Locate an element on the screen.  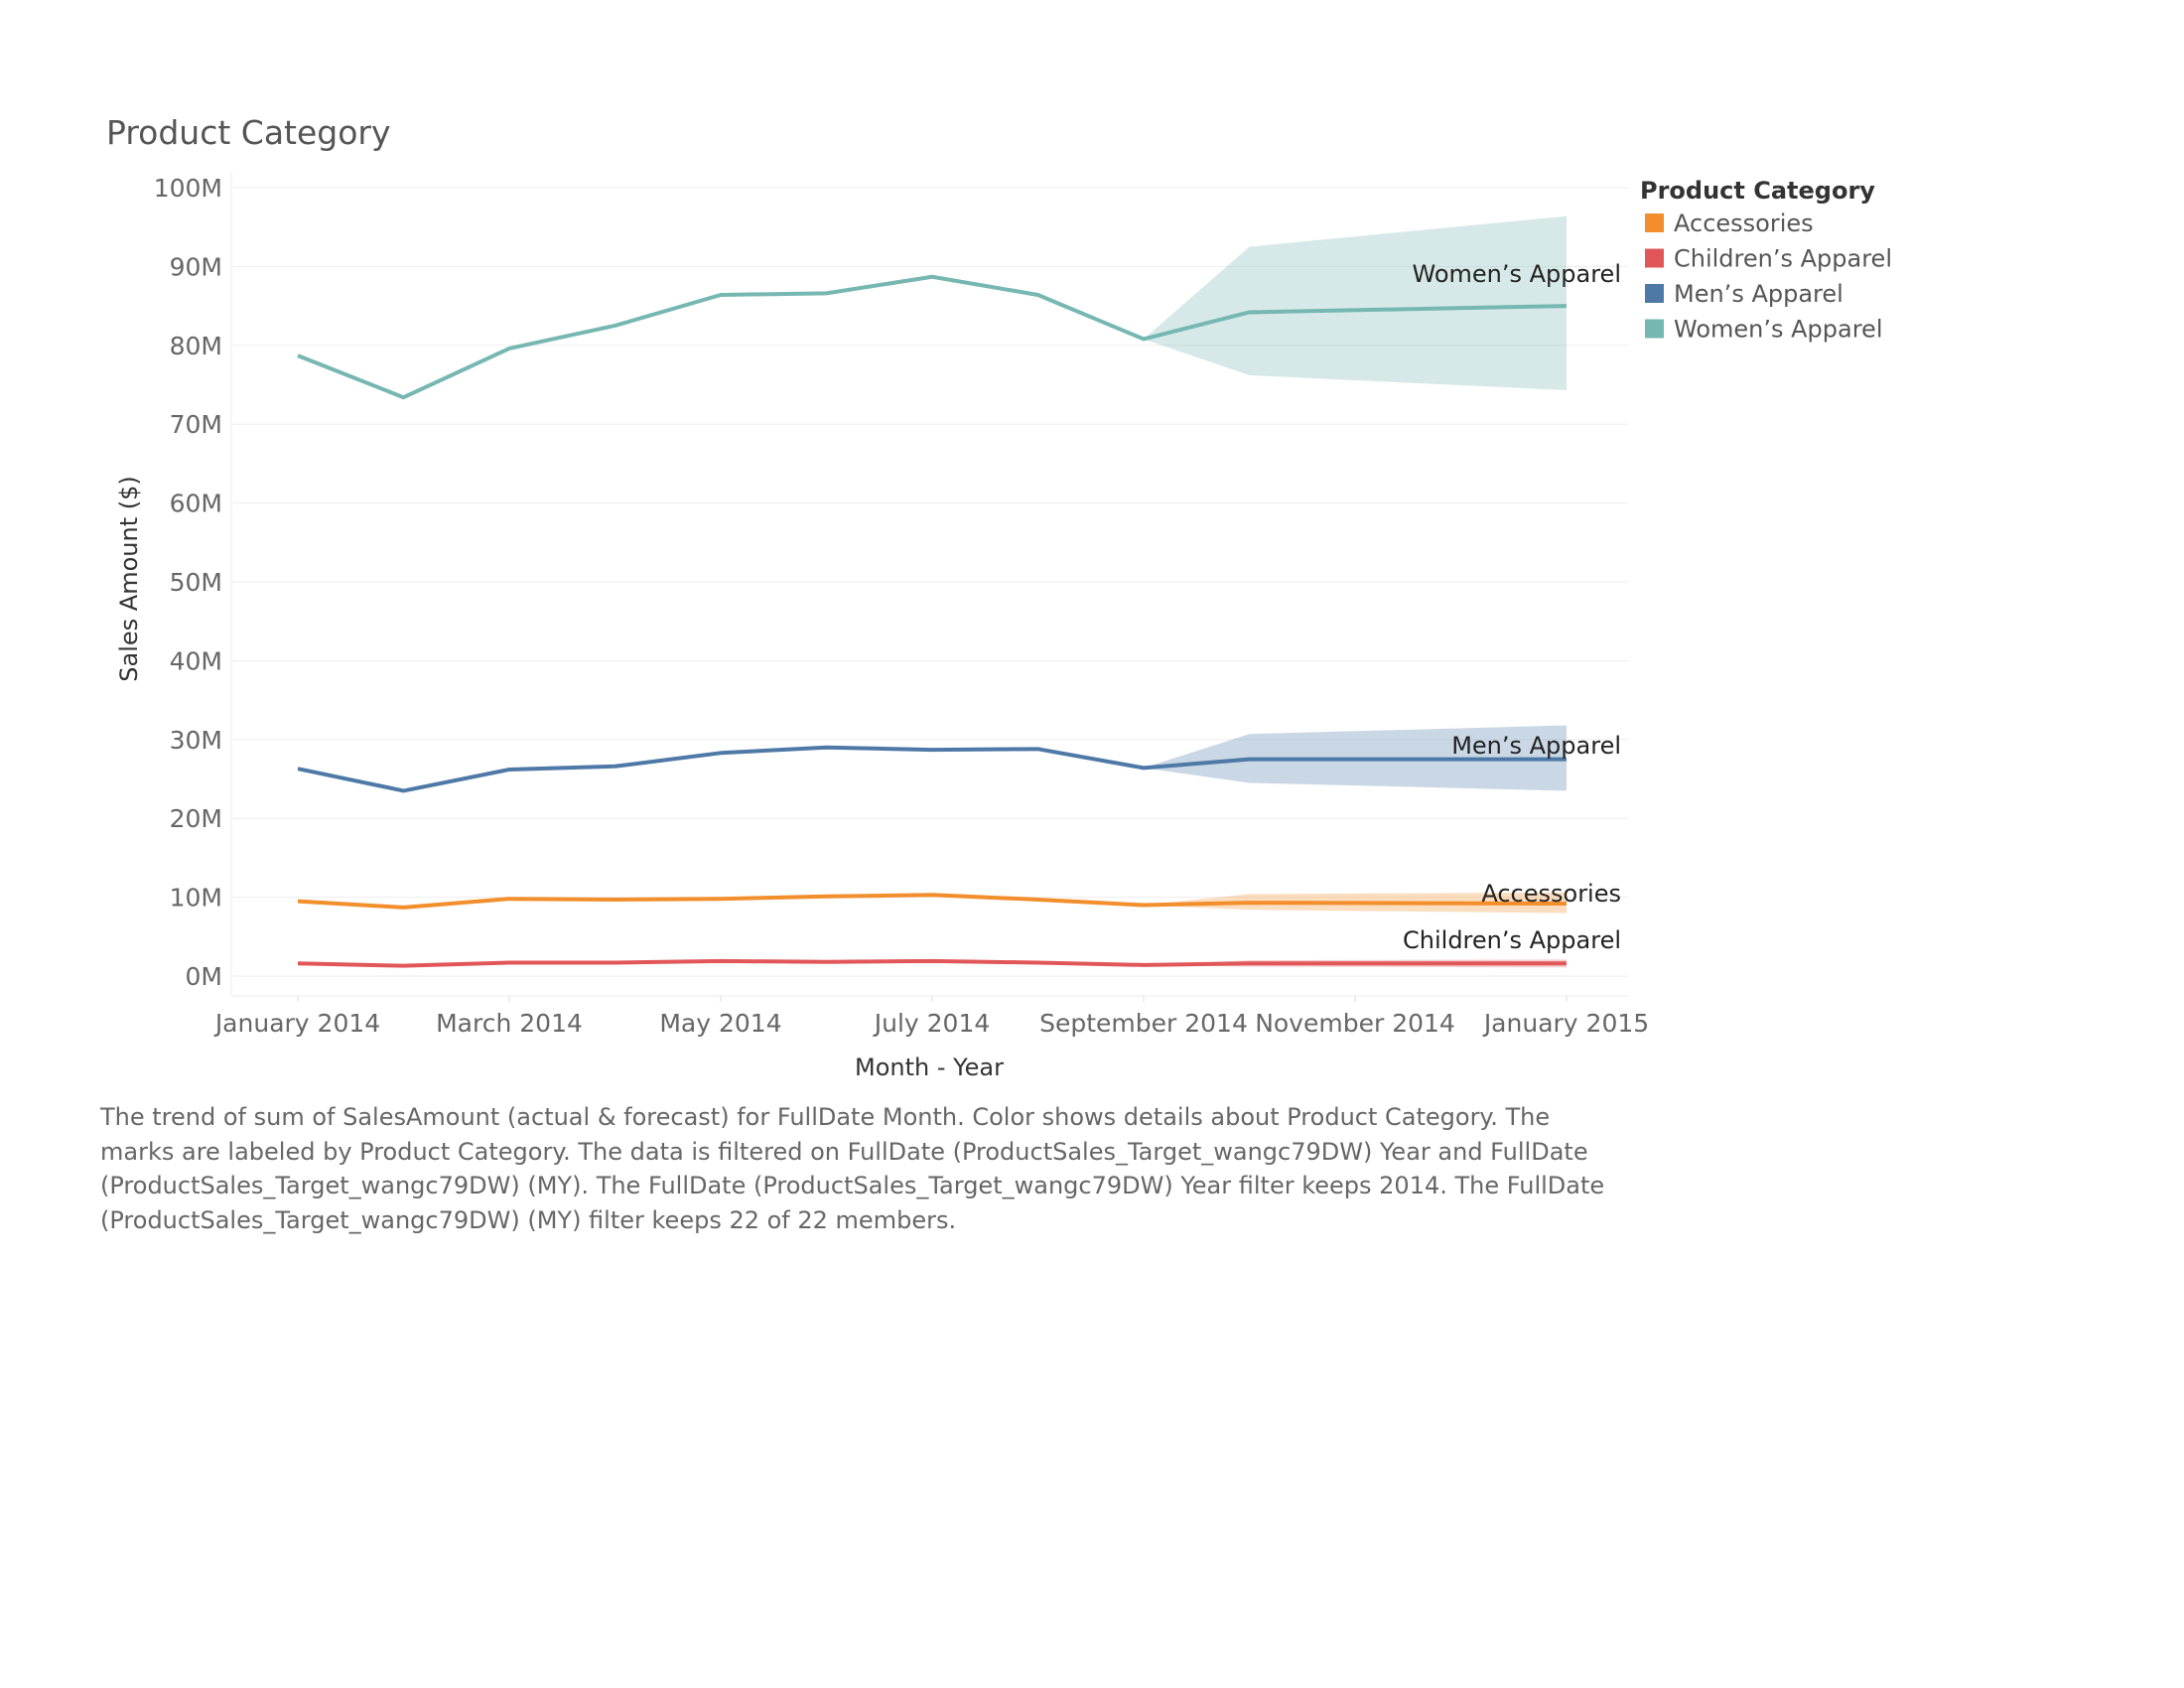
legend-item-label: Children’s Apparel is located at coordinates (1783, 259).